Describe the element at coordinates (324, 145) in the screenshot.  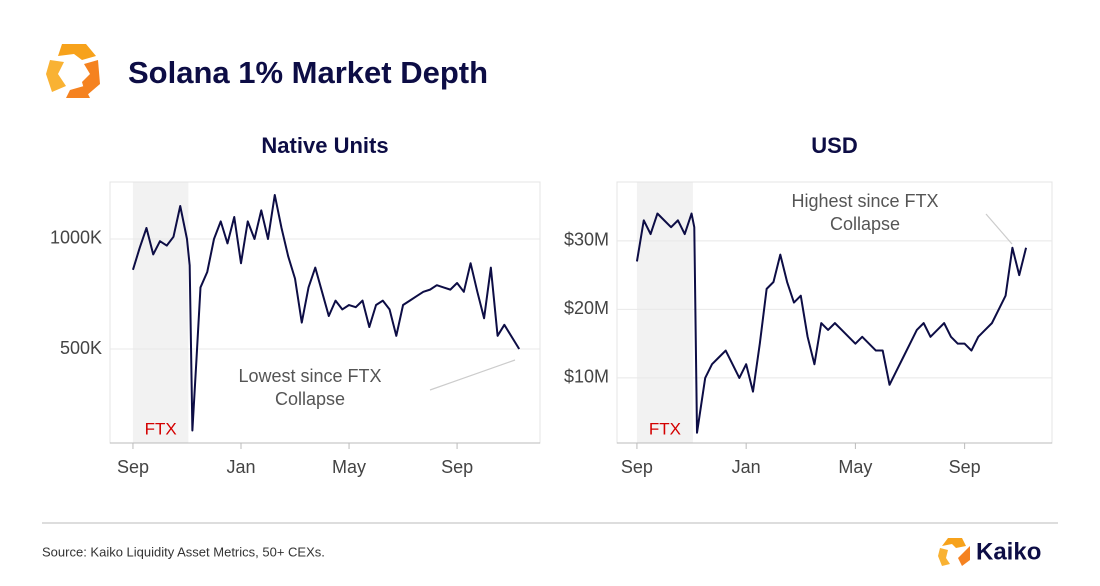
I see `chart-title: Native Units` at that location.